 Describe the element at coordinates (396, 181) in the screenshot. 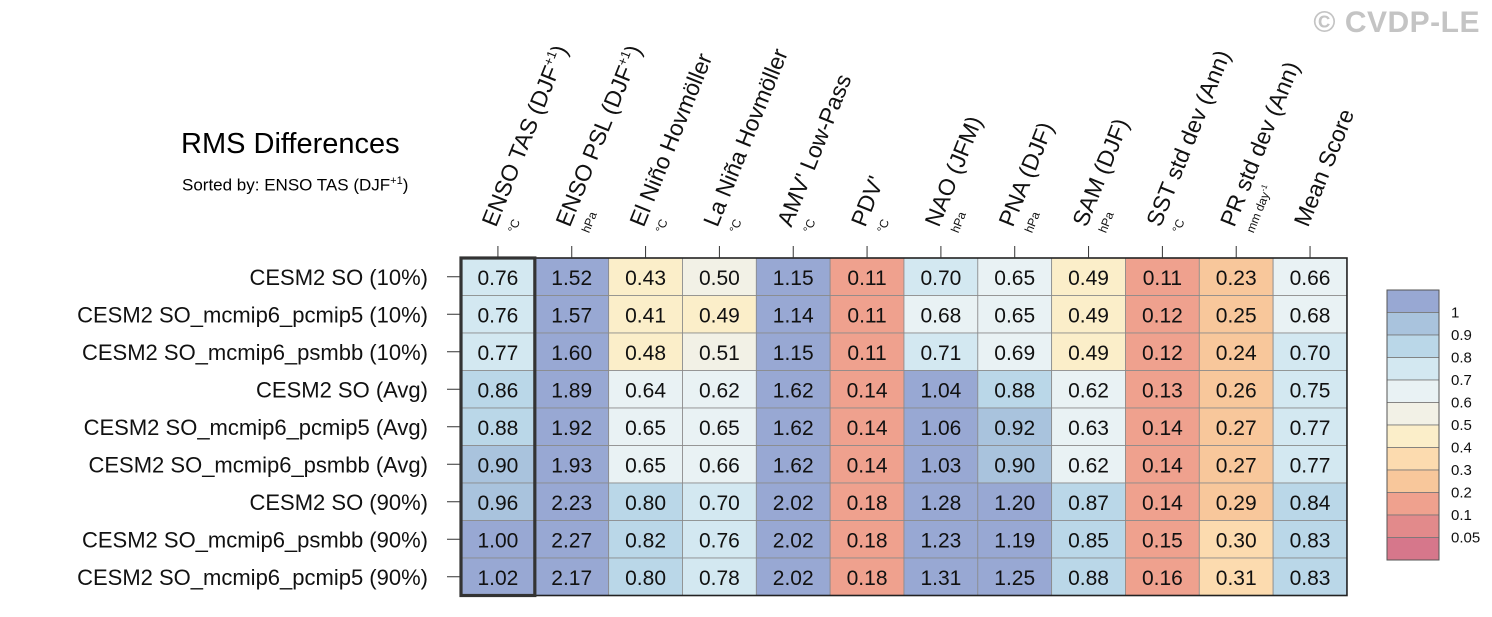

I see `subtitle-sup: +1` at that location.